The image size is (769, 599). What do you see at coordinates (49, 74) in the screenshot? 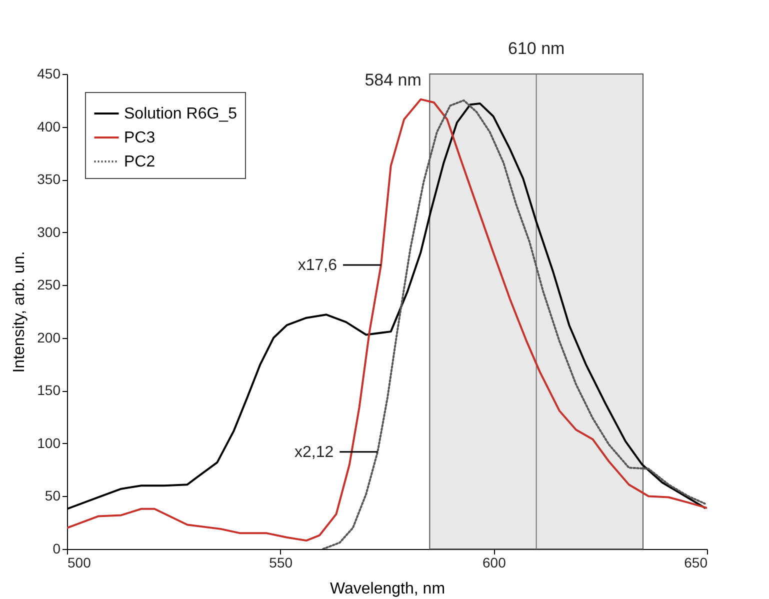
I see `y-tick-label: 450` at bounding box center [49, 74].